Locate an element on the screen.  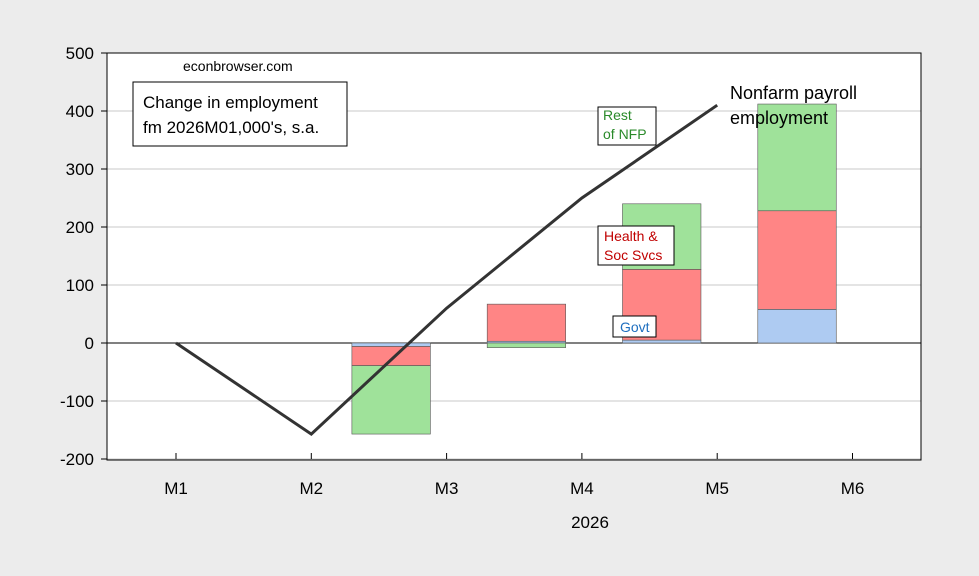
series-label: Govt is located at coordinates (635, 327).